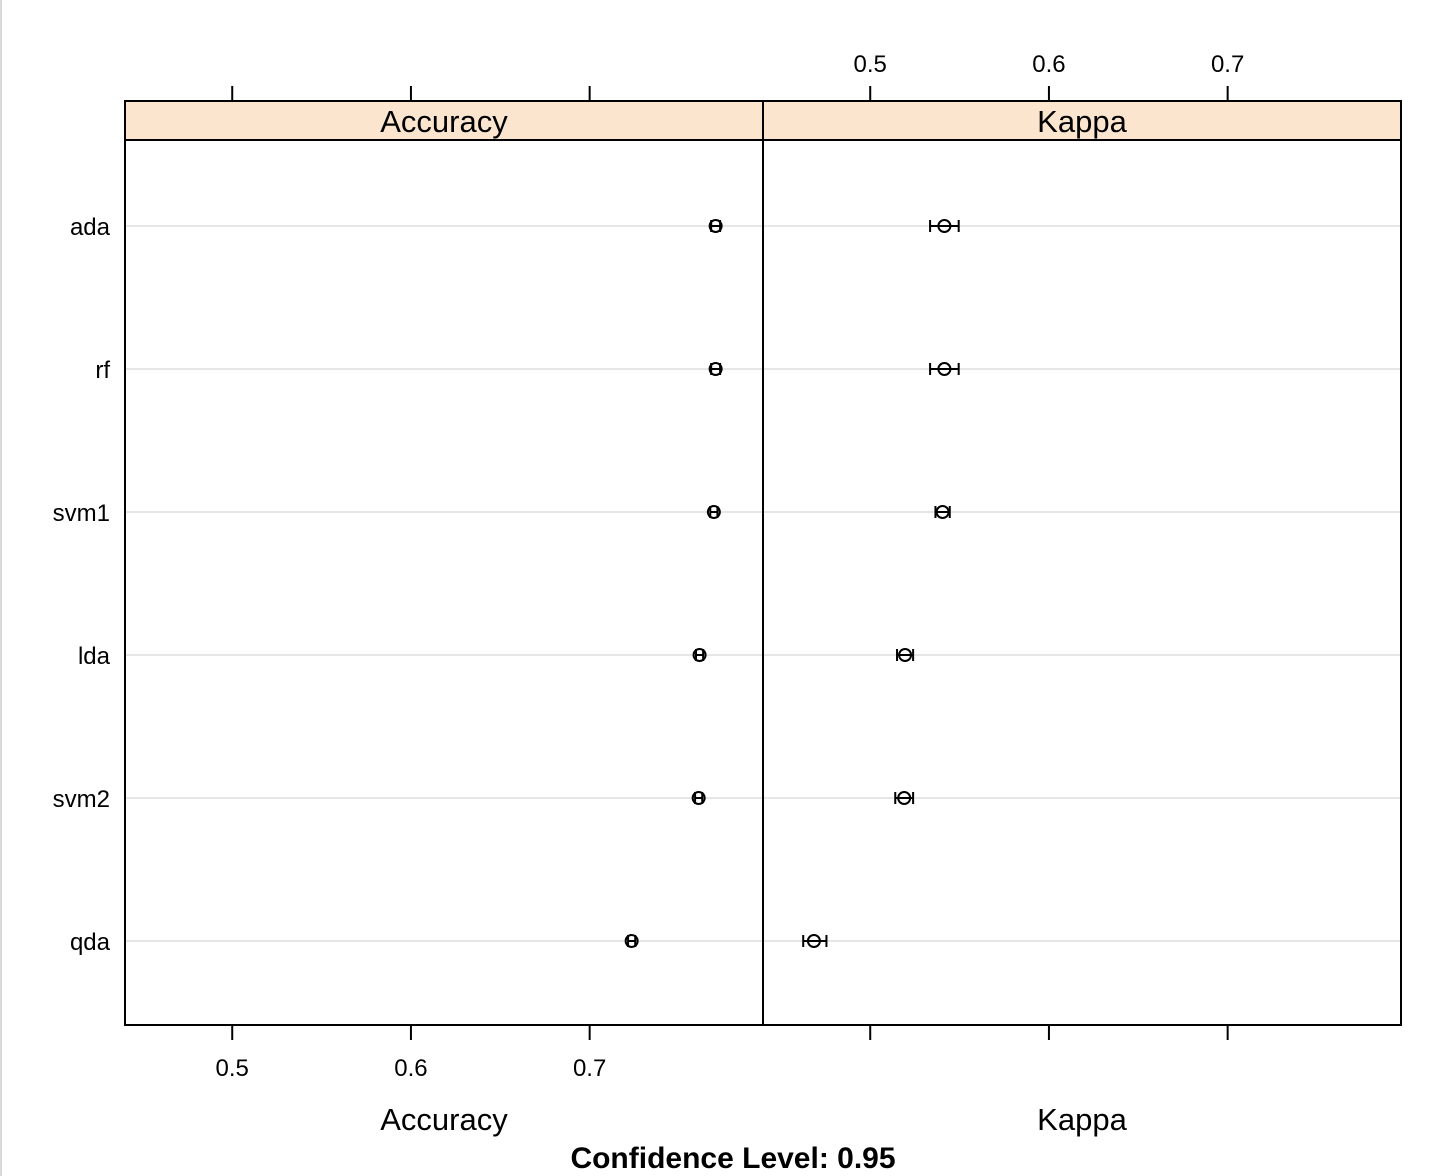 Image resolution: width=1436 pixels, height=1176 pixels. I want to click on kappa-point-lda, so click(905, 655).